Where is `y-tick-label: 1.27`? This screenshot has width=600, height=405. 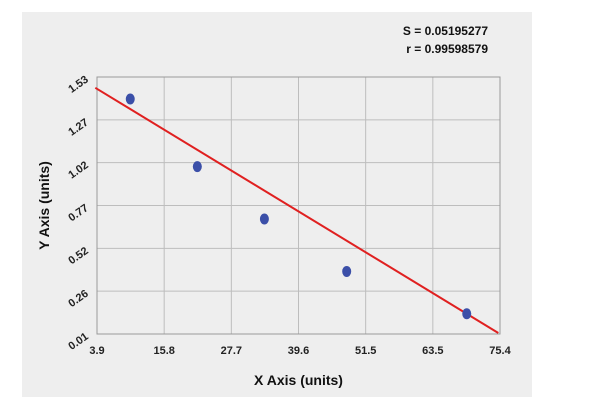
y-tick-label: 1.27 is located at coordinates (78, 127).